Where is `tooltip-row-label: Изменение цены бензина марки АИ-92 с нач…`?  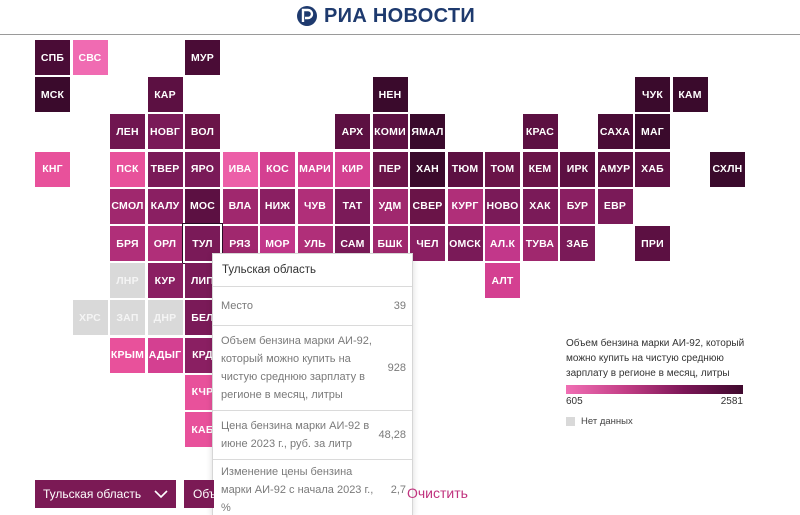
tooltip-row-label: Изменение цены бензина марки АИ-92 с нач… is located at coordinates (297, 490).